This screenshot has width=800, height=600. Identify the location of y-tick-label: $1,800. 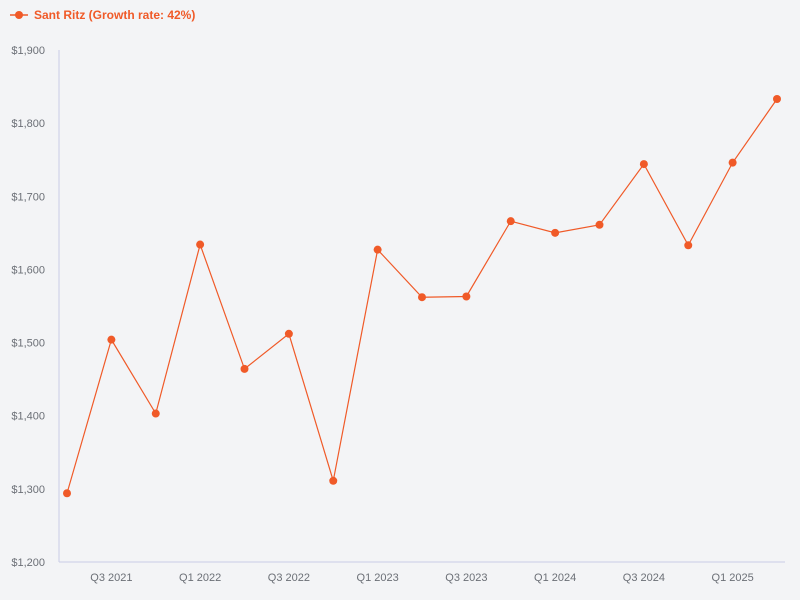
(28, 124).